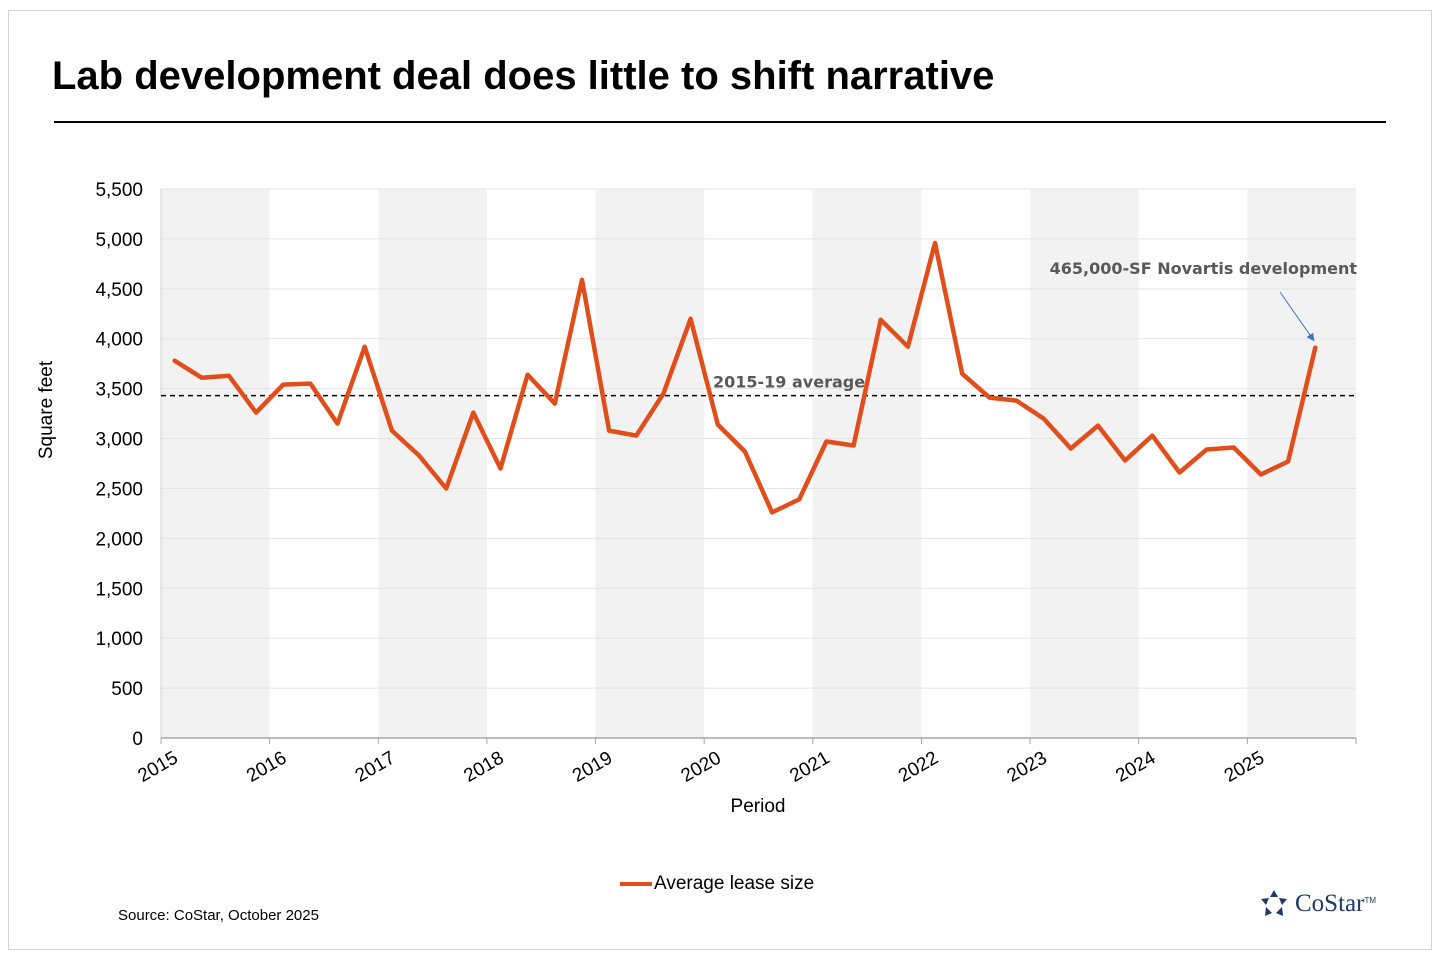 The width and height of the screenshot is (1440, 960). I want to click on y-tick-label: 500, so click(127, 689).